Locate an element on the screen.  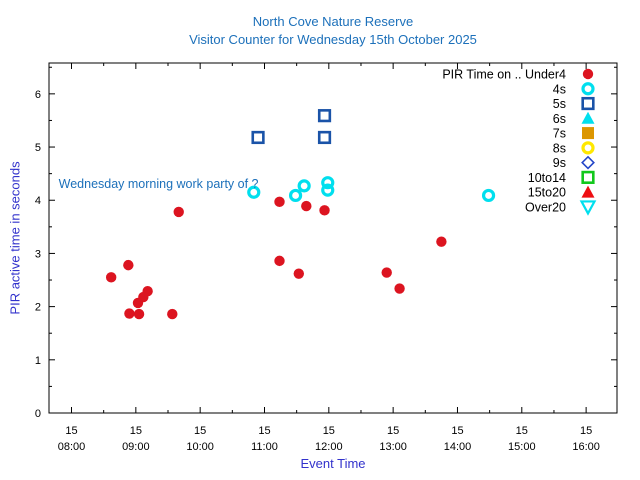
legend-label: 10to14 is located at coordinates (547, 178).